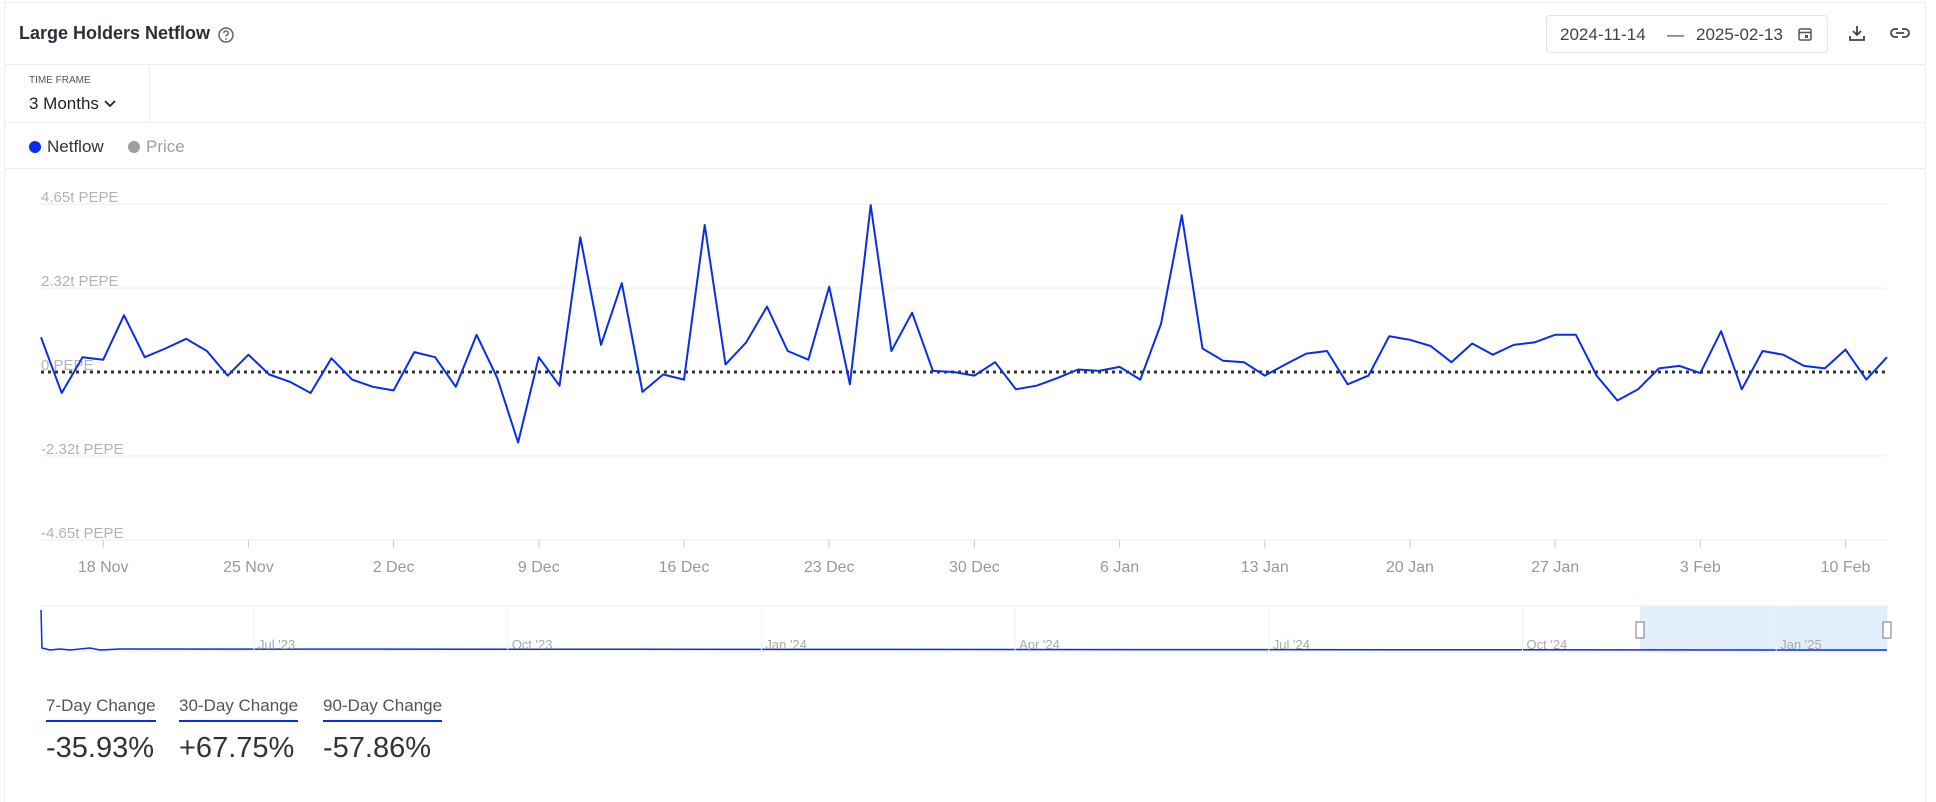  I want to click on download-icon, so click(1857, 33).